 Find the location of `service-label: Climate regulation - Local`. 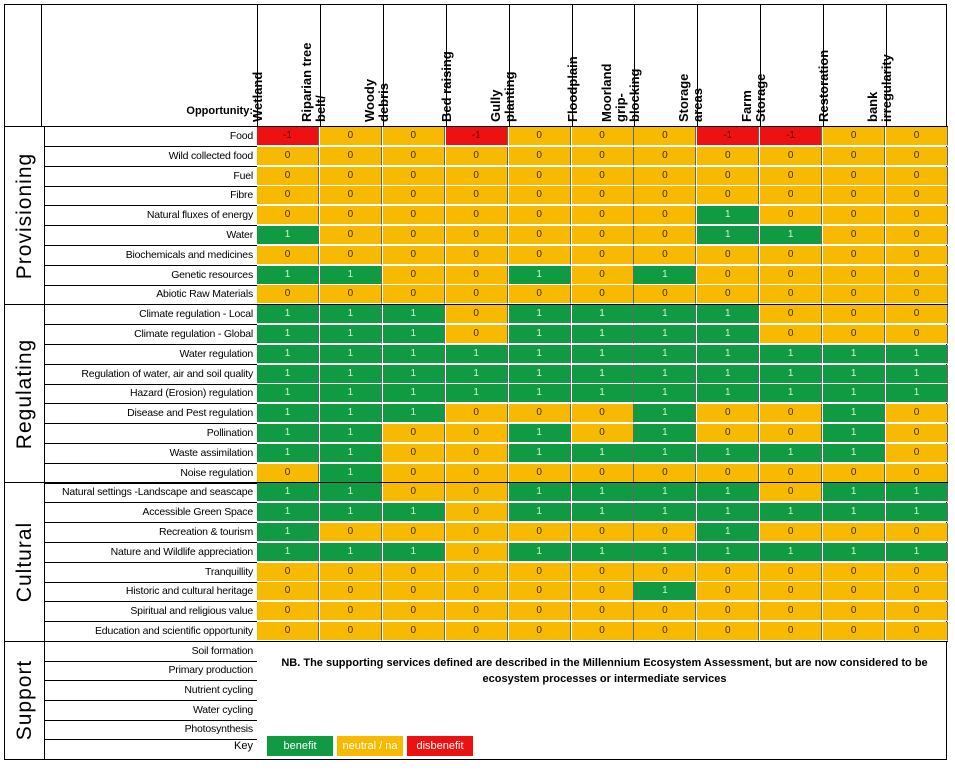

service-label: Climate regulation - Local is located at coordinates (151, 315).